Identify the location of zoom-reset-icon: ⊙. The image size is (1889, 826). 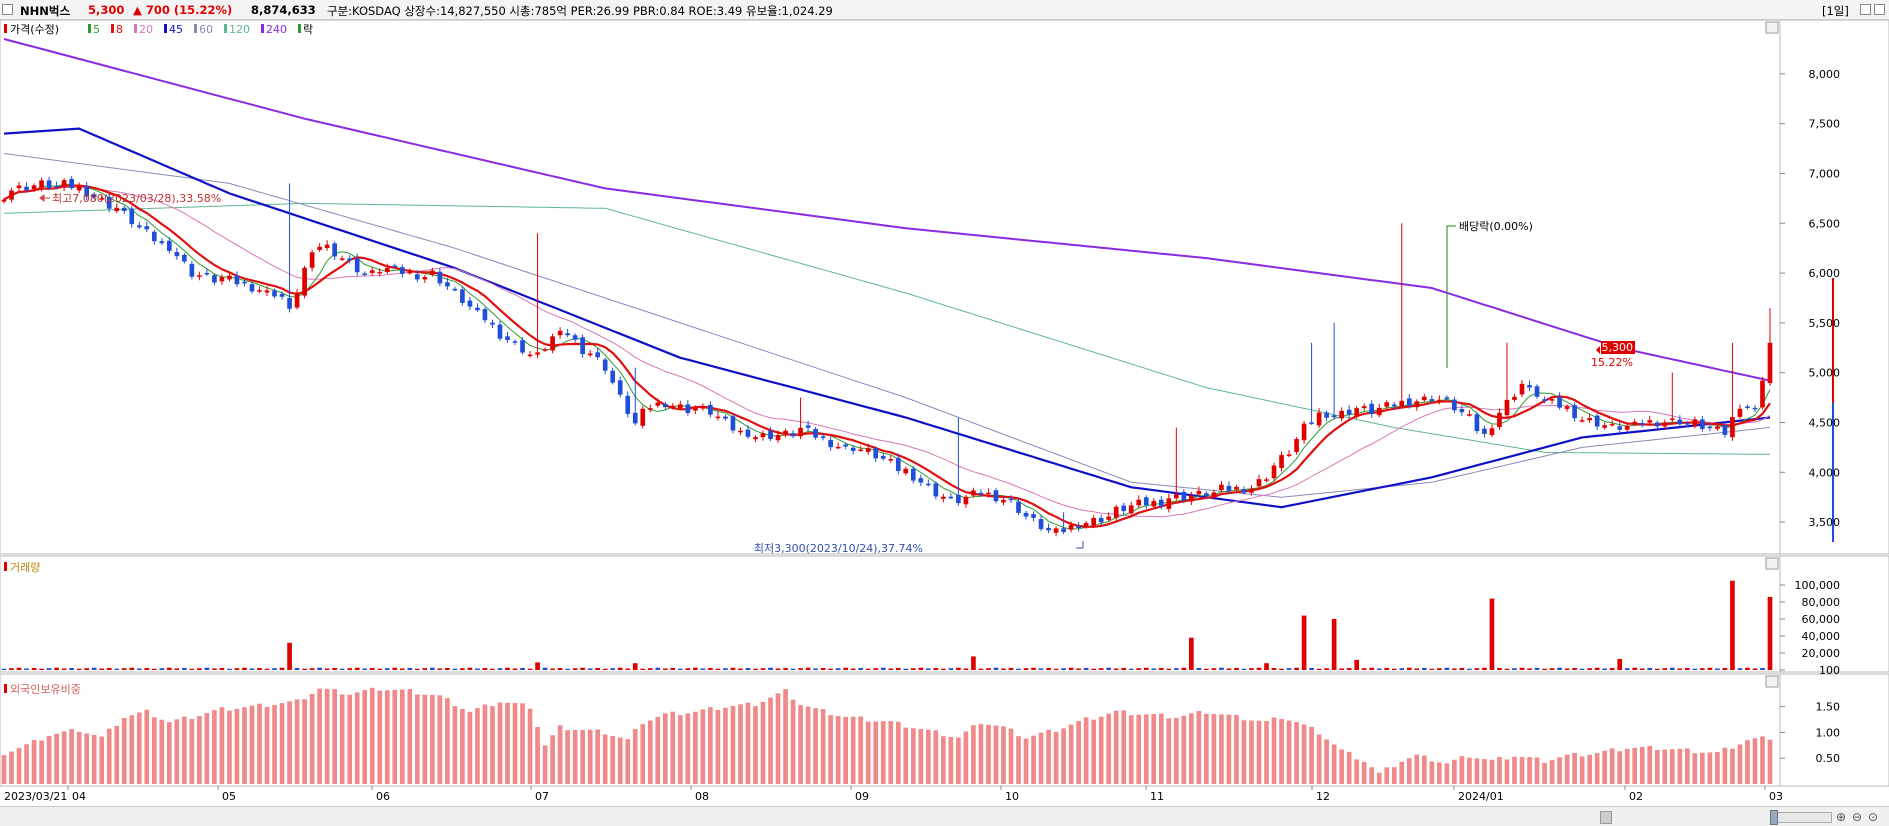
(1873, 817).